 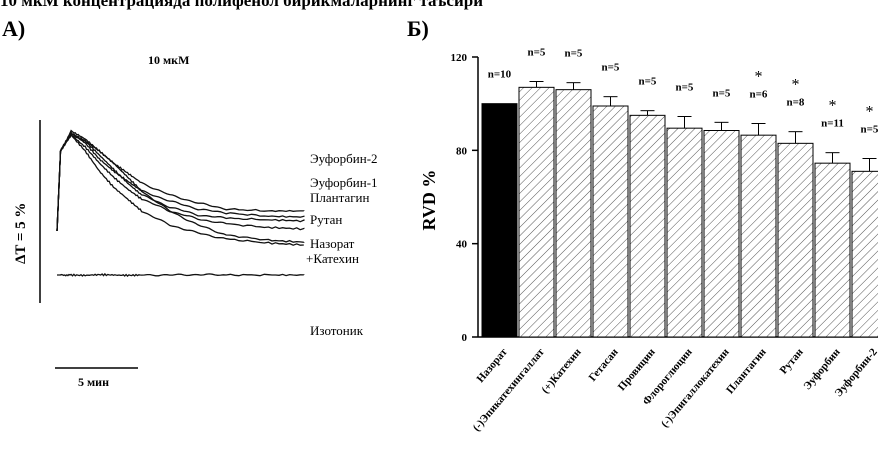 What do you see at coordinates (796, 103) in the screenshot?
I see `n-label: n=8` at bounding box center [796, 103].